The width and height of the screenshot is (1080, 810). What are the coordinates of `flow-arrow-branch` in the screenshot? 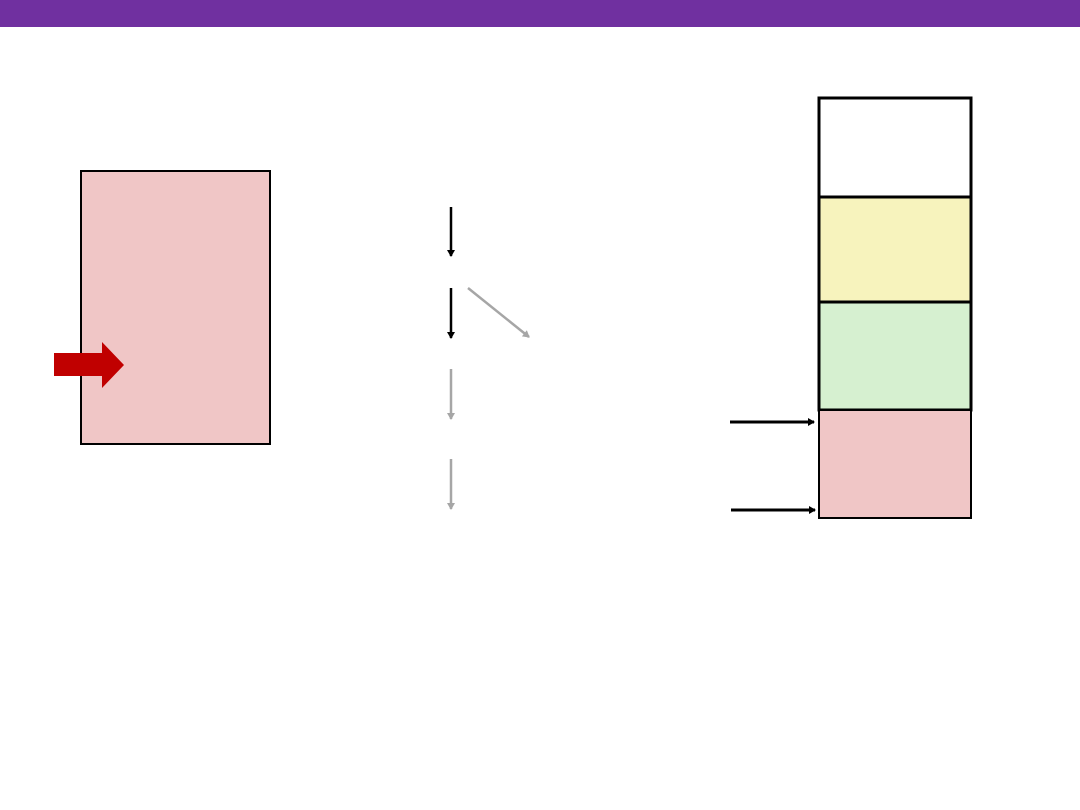 It's located at (498, 312).